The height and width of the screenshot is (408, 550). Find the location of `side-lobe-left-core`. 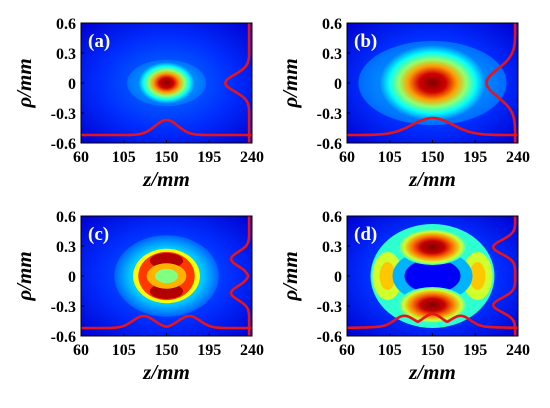

side-lobe-left-core is located at coordinates (387, 276).